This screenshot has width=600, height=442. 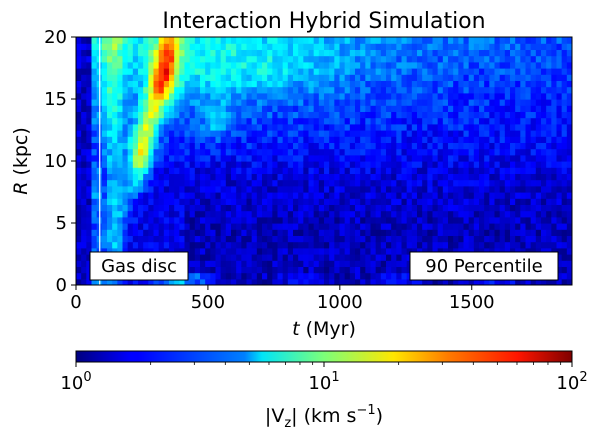 What do you see at coordinates (340, 302) in the screenshot?
I see `x-tick-label: 1000` at bounding box center [340, 302].